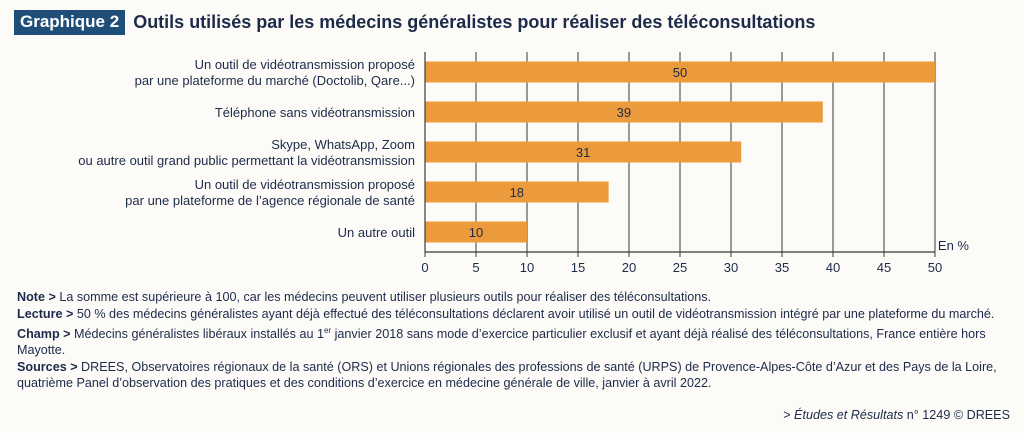 This screenshot has height=433, width=1024. I want to click on x-tick-label-5: 25, so click(680, 267).